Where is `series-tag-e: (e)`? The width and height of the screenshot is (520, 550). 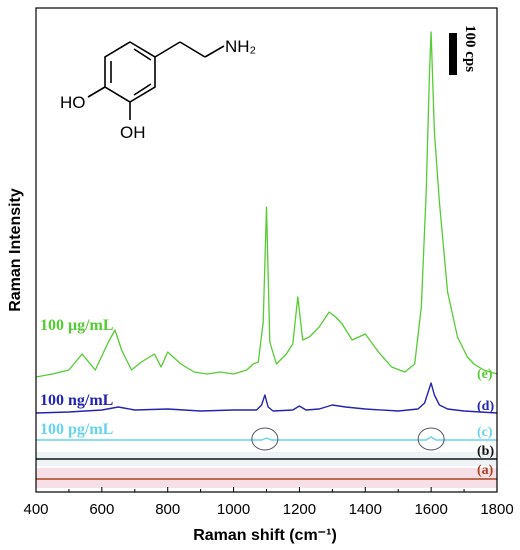
series-tag-e: (e) is located at coordinates (485, 374).